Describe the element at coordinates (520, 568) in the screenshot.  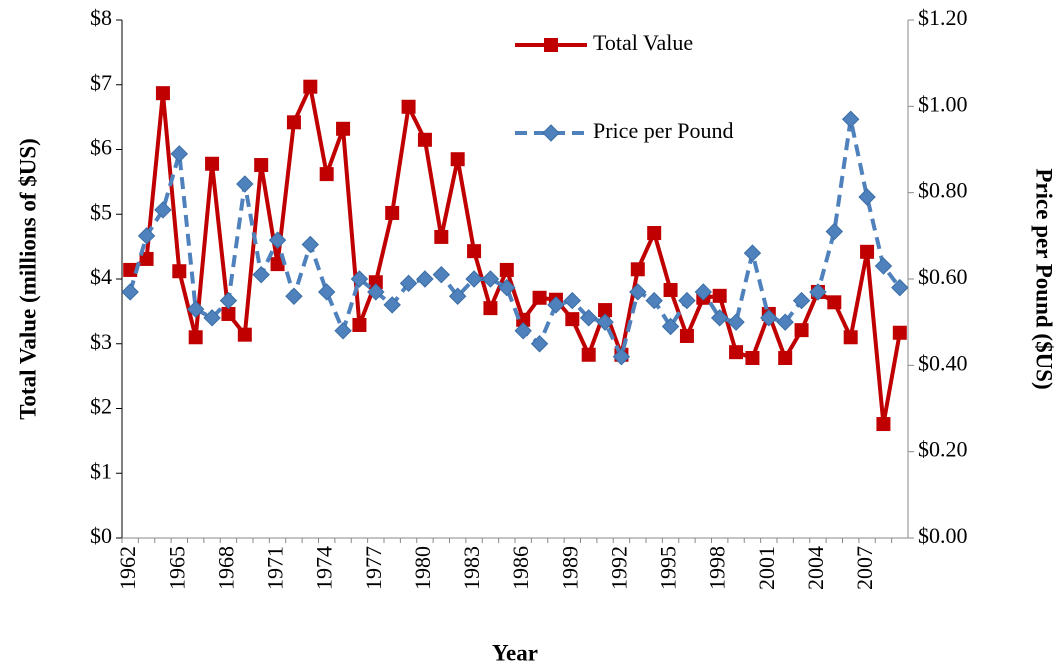
I see `x-tick-label: 1986` at that location.